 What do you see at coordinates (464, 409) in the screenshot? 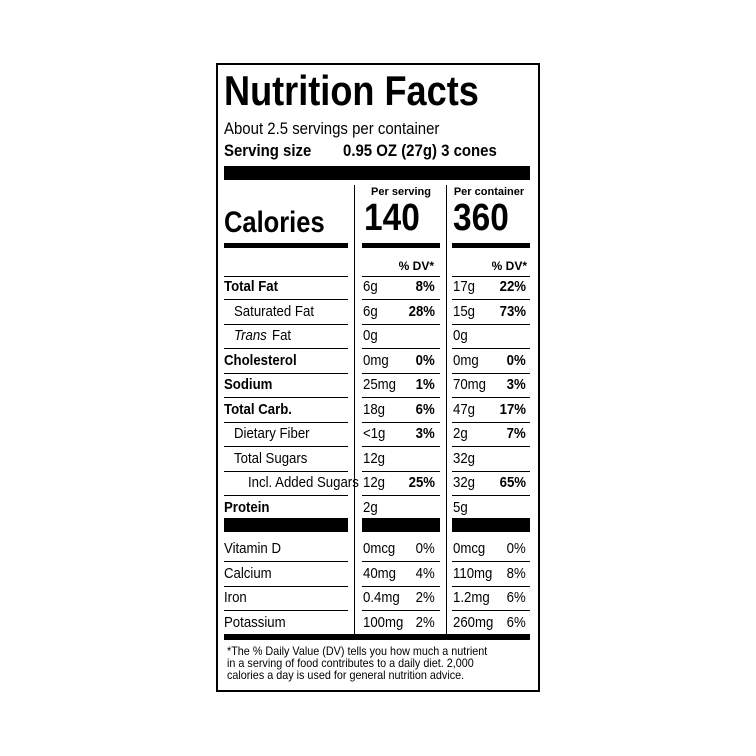
I see `amount: 47g` at bounding box center [464, 409].